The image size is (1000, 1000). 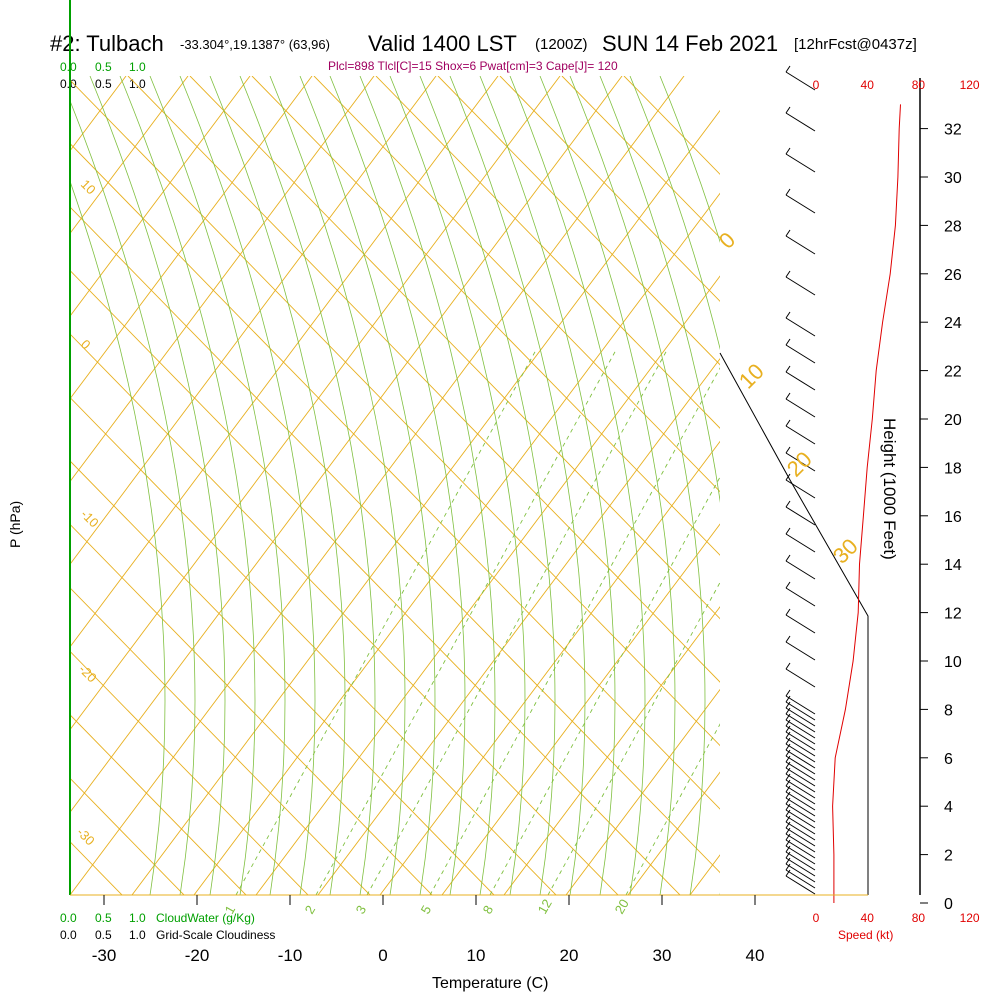 I want to click on height-tick-label-28: 28, so click(x=953, y=226).